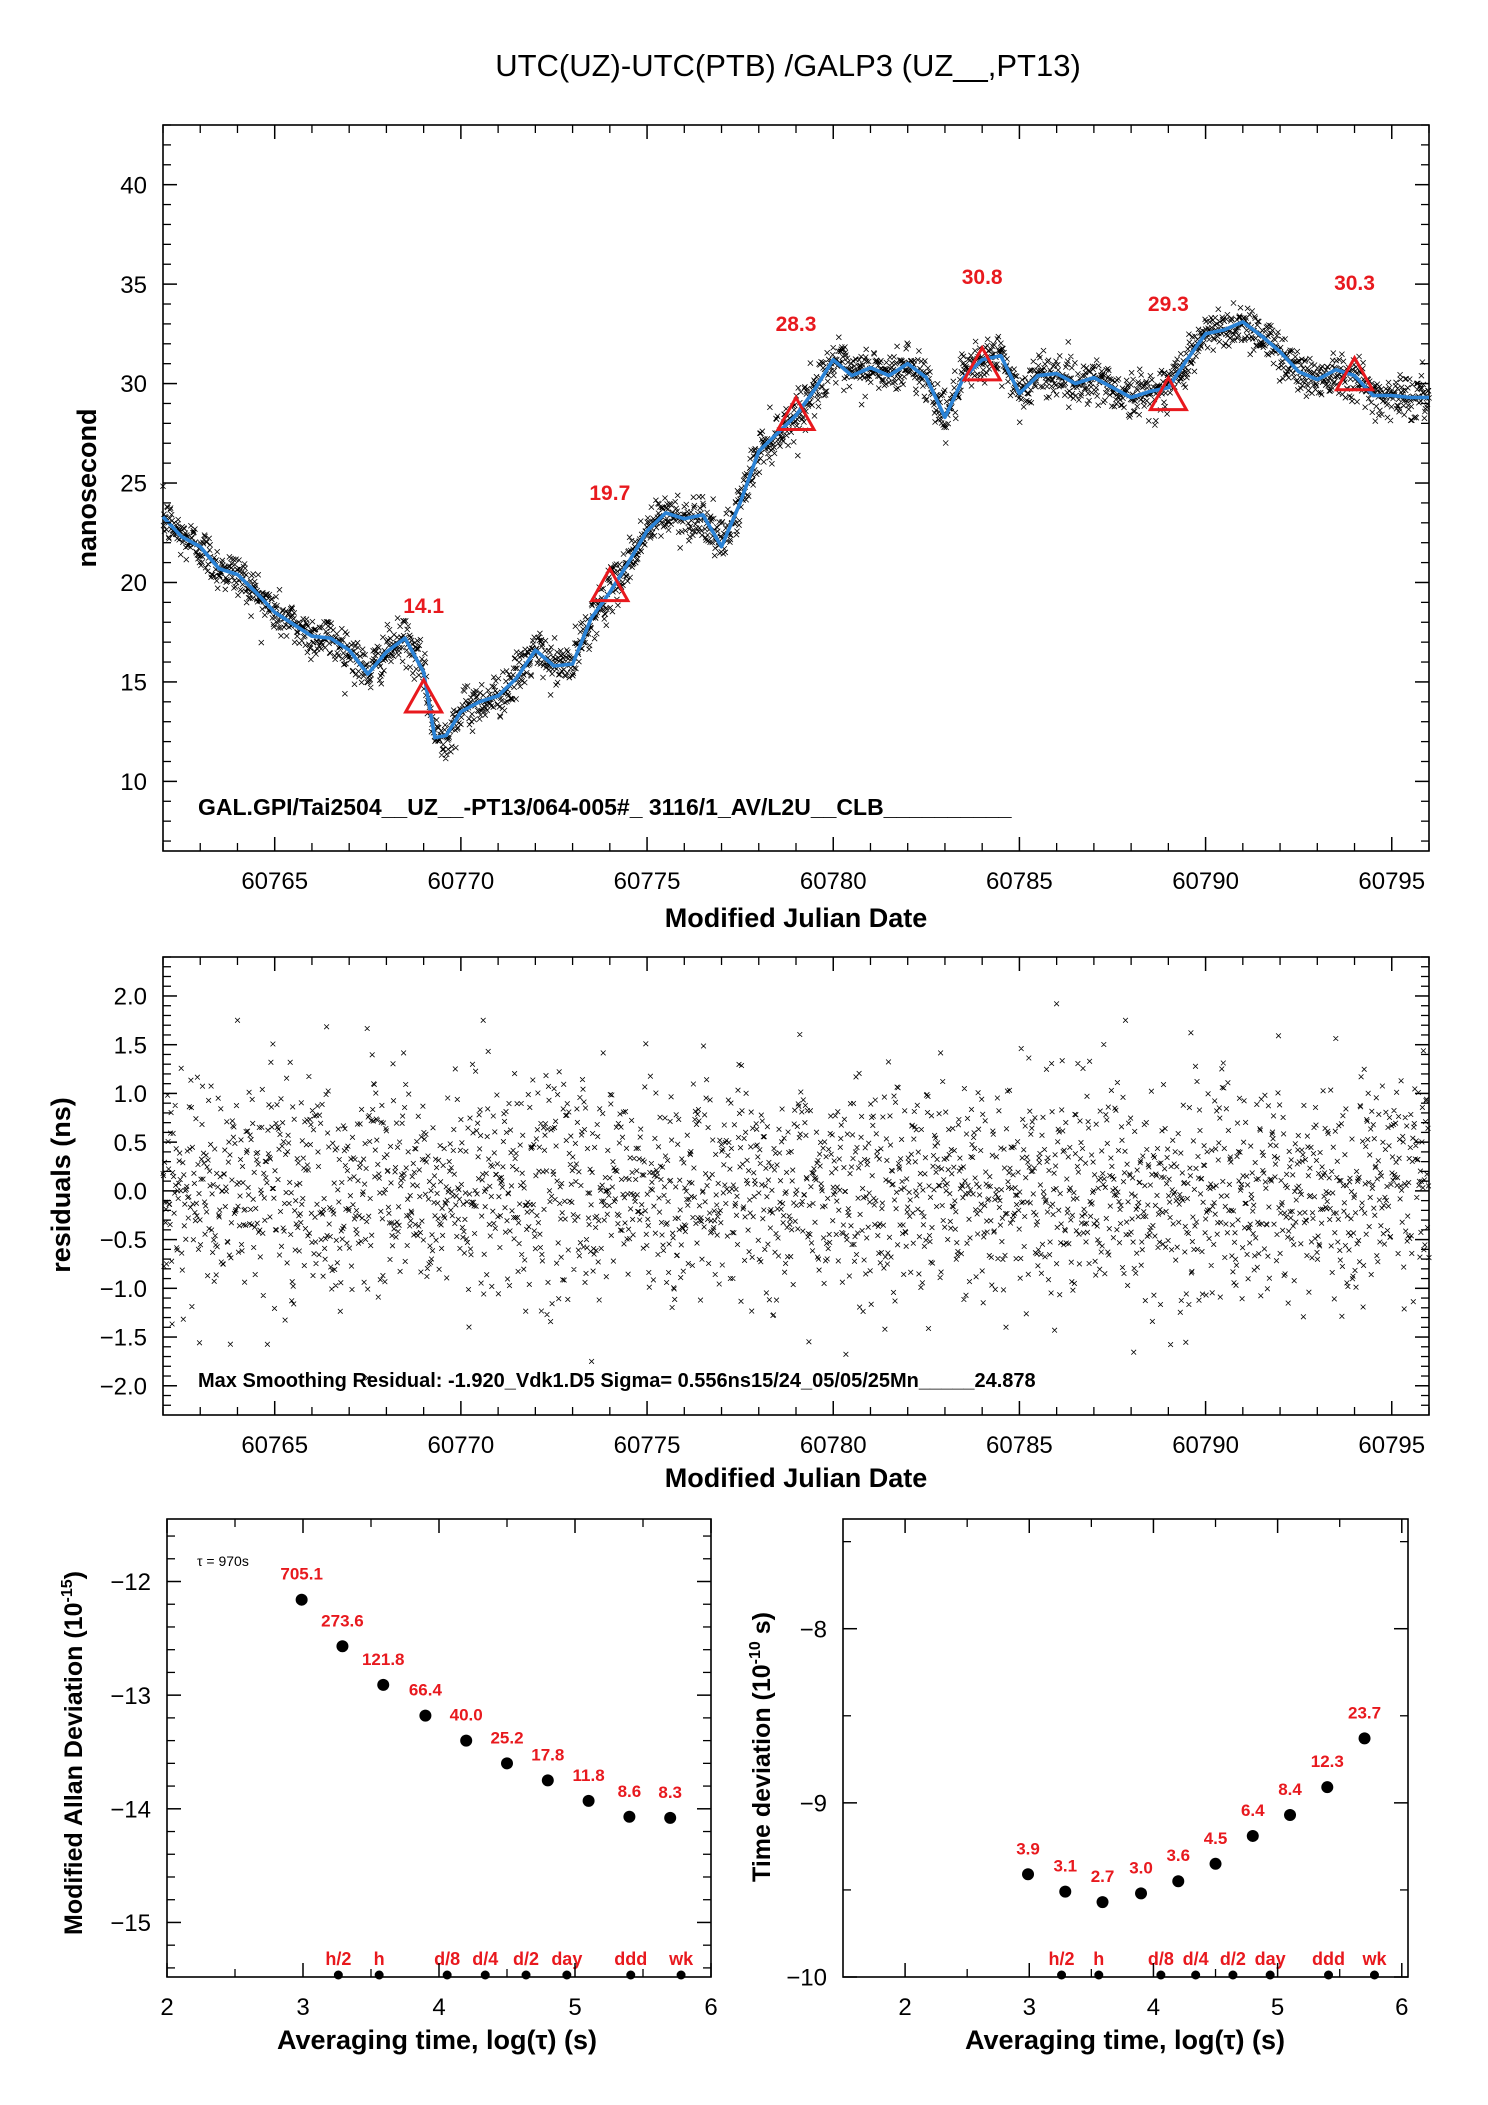  I want to click on y-tick-label: 0.0, so click(130, 1192).